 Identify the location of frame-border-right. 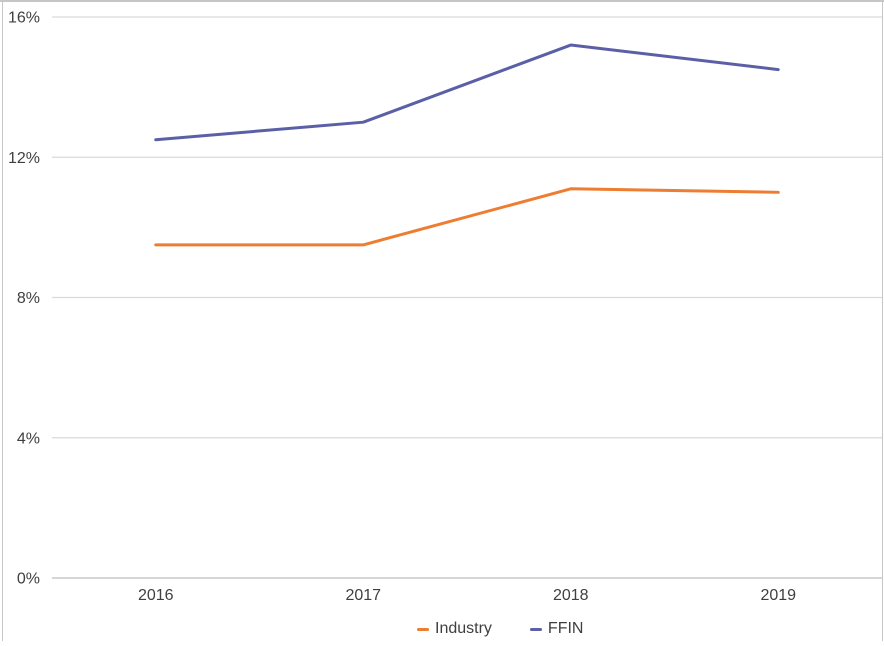
(882, 320).